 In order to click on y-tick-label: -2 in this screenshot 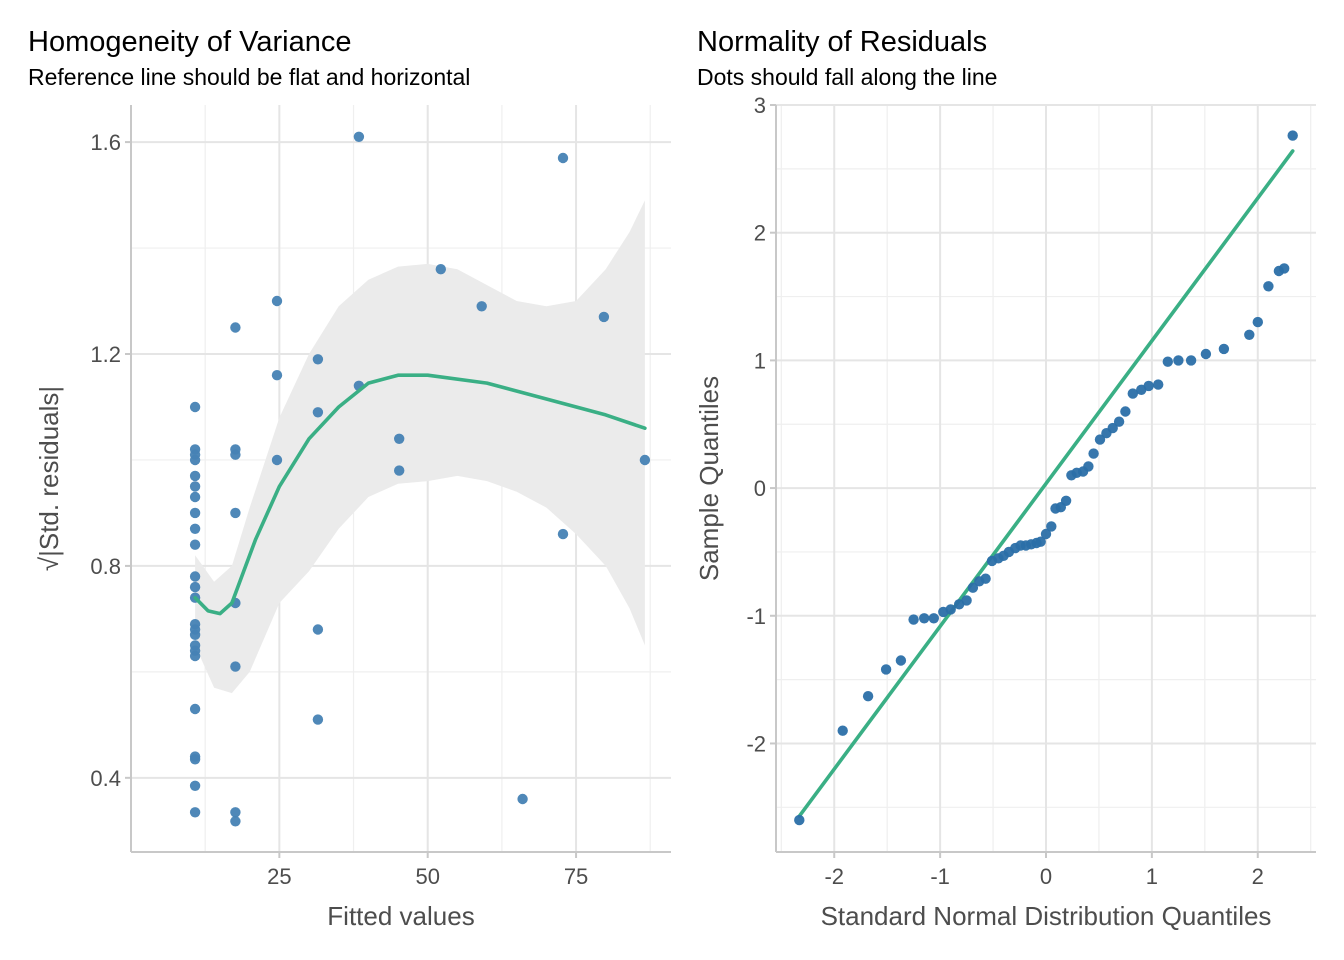, I will do `click(756, 743)`.